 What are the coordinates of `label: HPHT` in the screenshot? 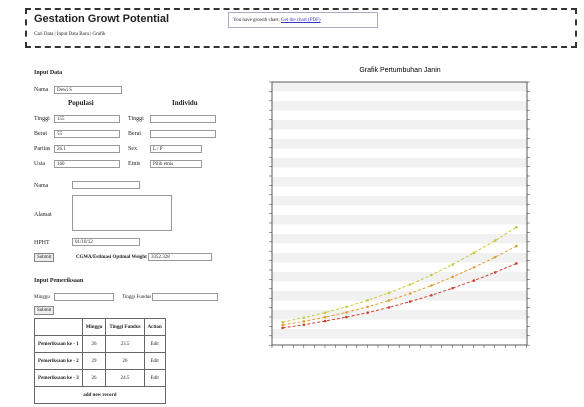 It's located at (42, 243).